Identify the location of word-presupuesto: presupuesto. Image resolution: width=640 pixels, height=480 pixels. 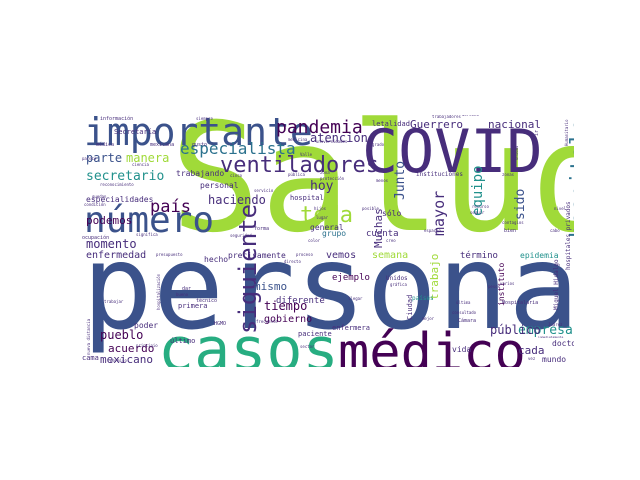
(169, 254).